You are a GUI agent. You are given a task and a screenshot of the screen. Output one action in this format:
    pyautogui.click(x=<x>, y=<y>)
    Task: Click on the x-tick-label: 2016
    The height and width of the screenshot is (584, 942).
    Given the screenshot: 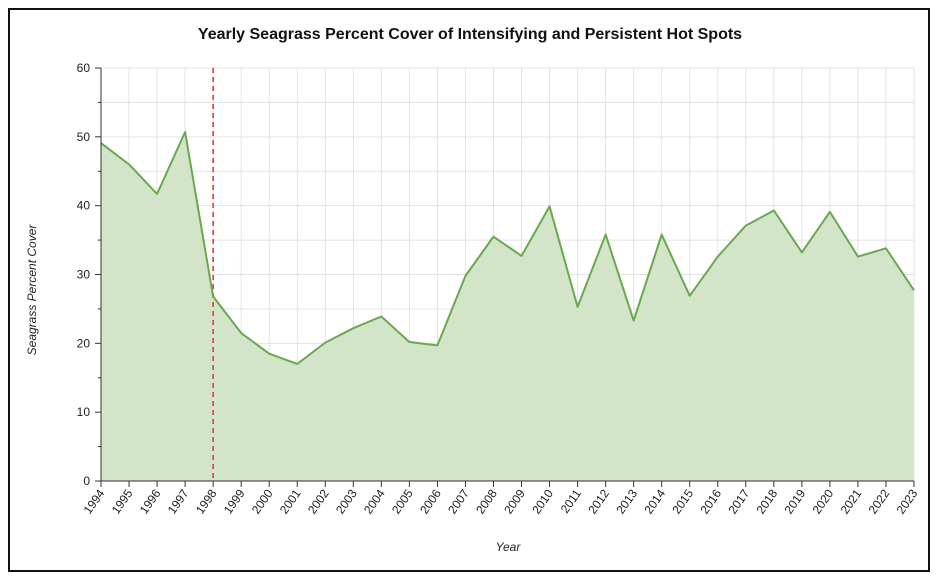 What is the action you would take?
    pyautogui.click(x=710, y=501)
    